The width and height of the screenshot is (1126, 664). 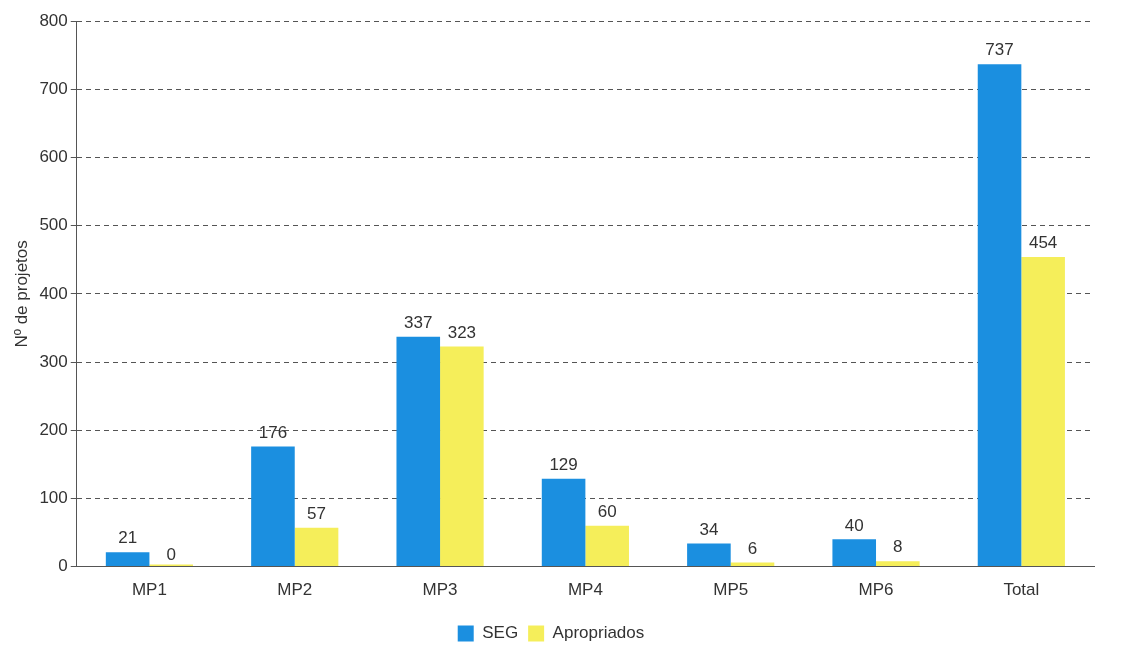 I want to click on data-label: 176, so click(x=273, y=432).